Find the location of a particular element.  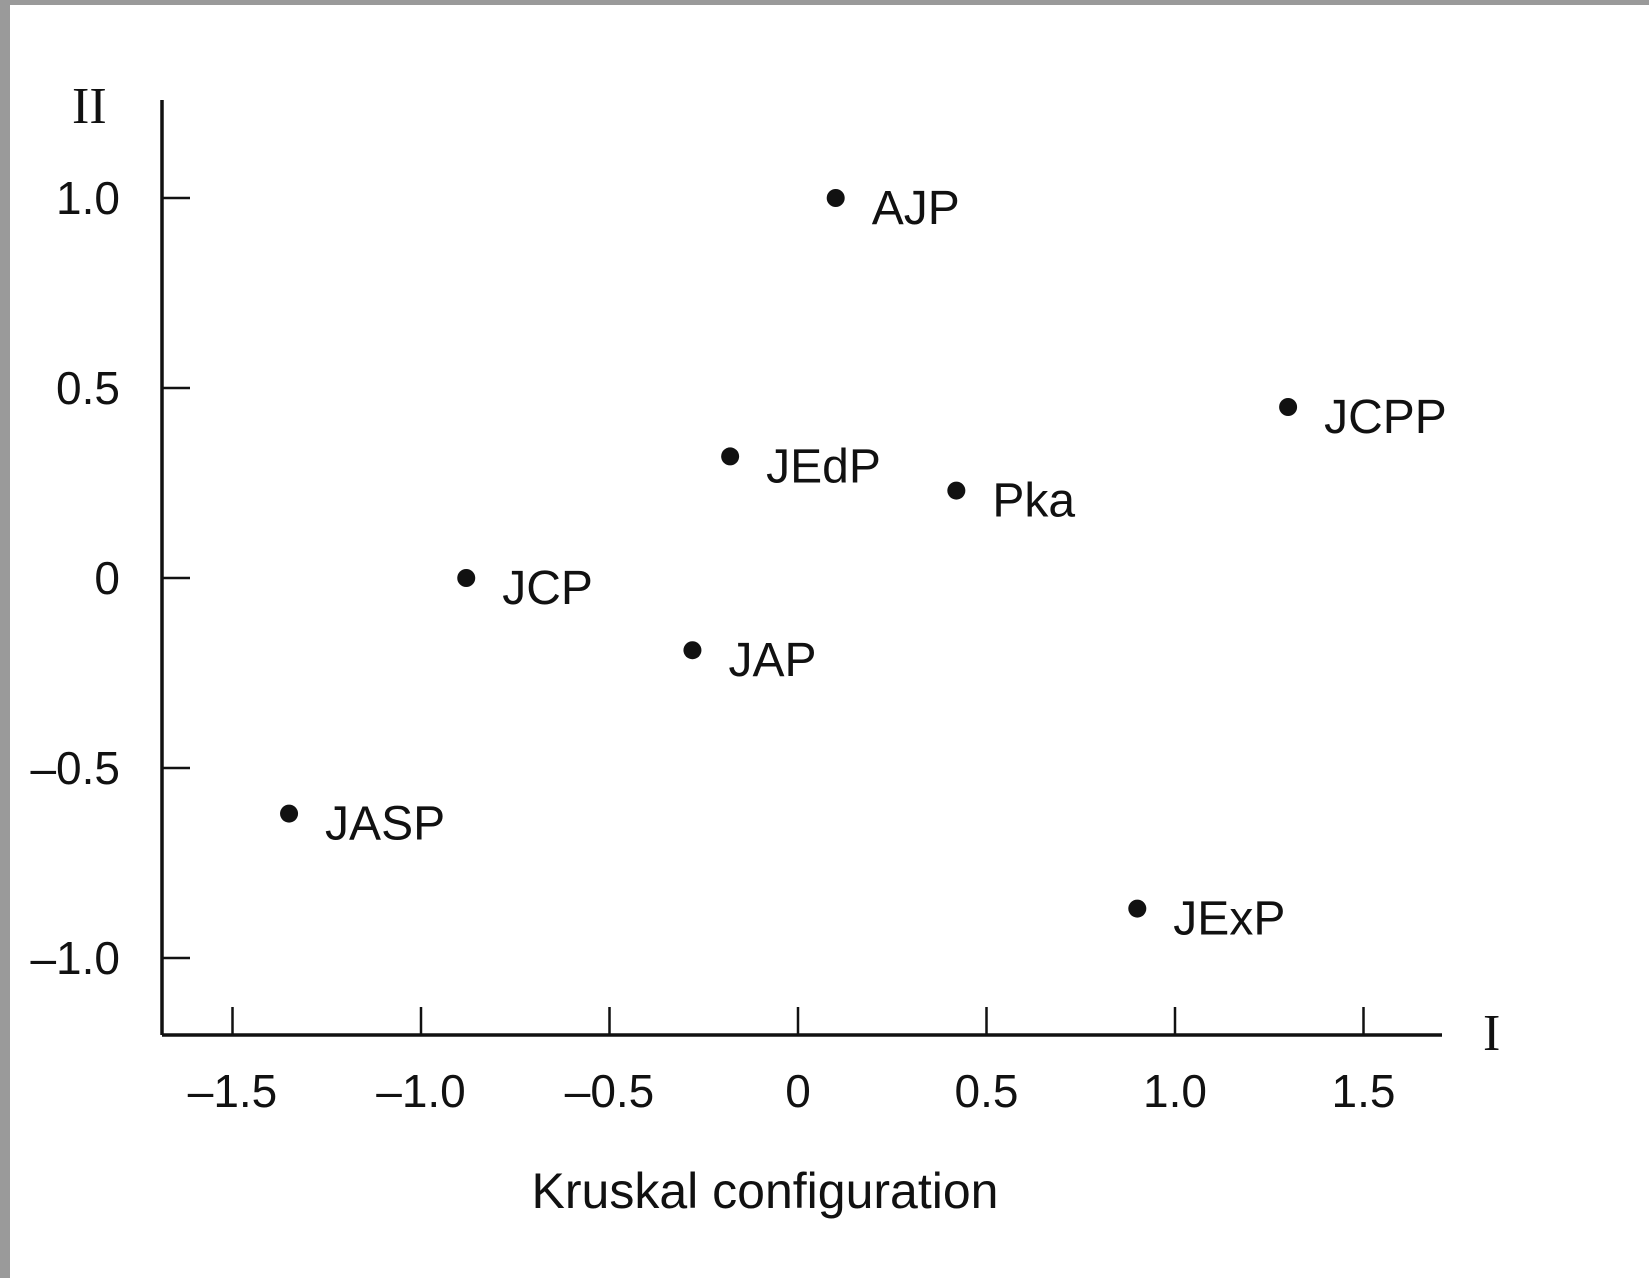

y-axis-label: II is located at coordinates (89, 106).